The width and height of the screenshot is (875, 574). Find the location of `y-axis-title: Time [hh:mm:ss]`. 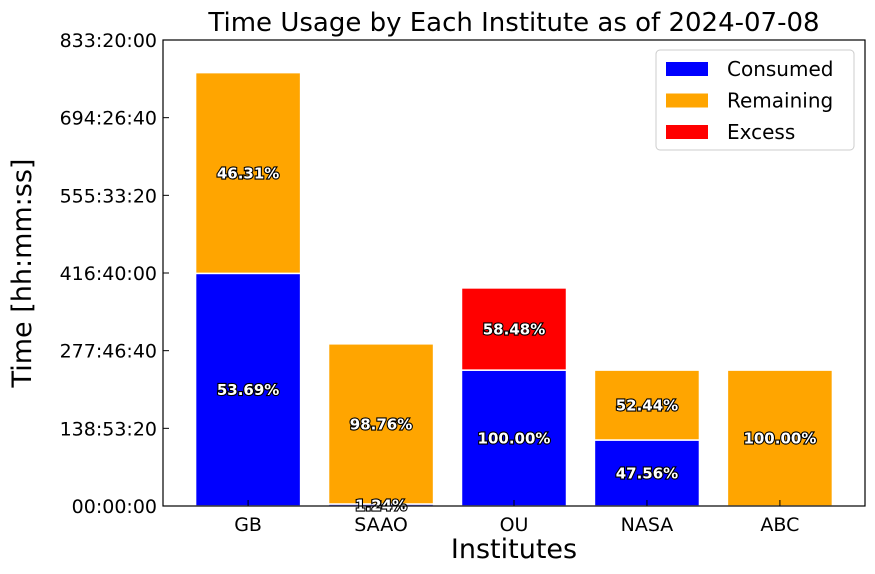

y-axis-title: Time [hh:mm:ss] is located at coordinates (22, 274).